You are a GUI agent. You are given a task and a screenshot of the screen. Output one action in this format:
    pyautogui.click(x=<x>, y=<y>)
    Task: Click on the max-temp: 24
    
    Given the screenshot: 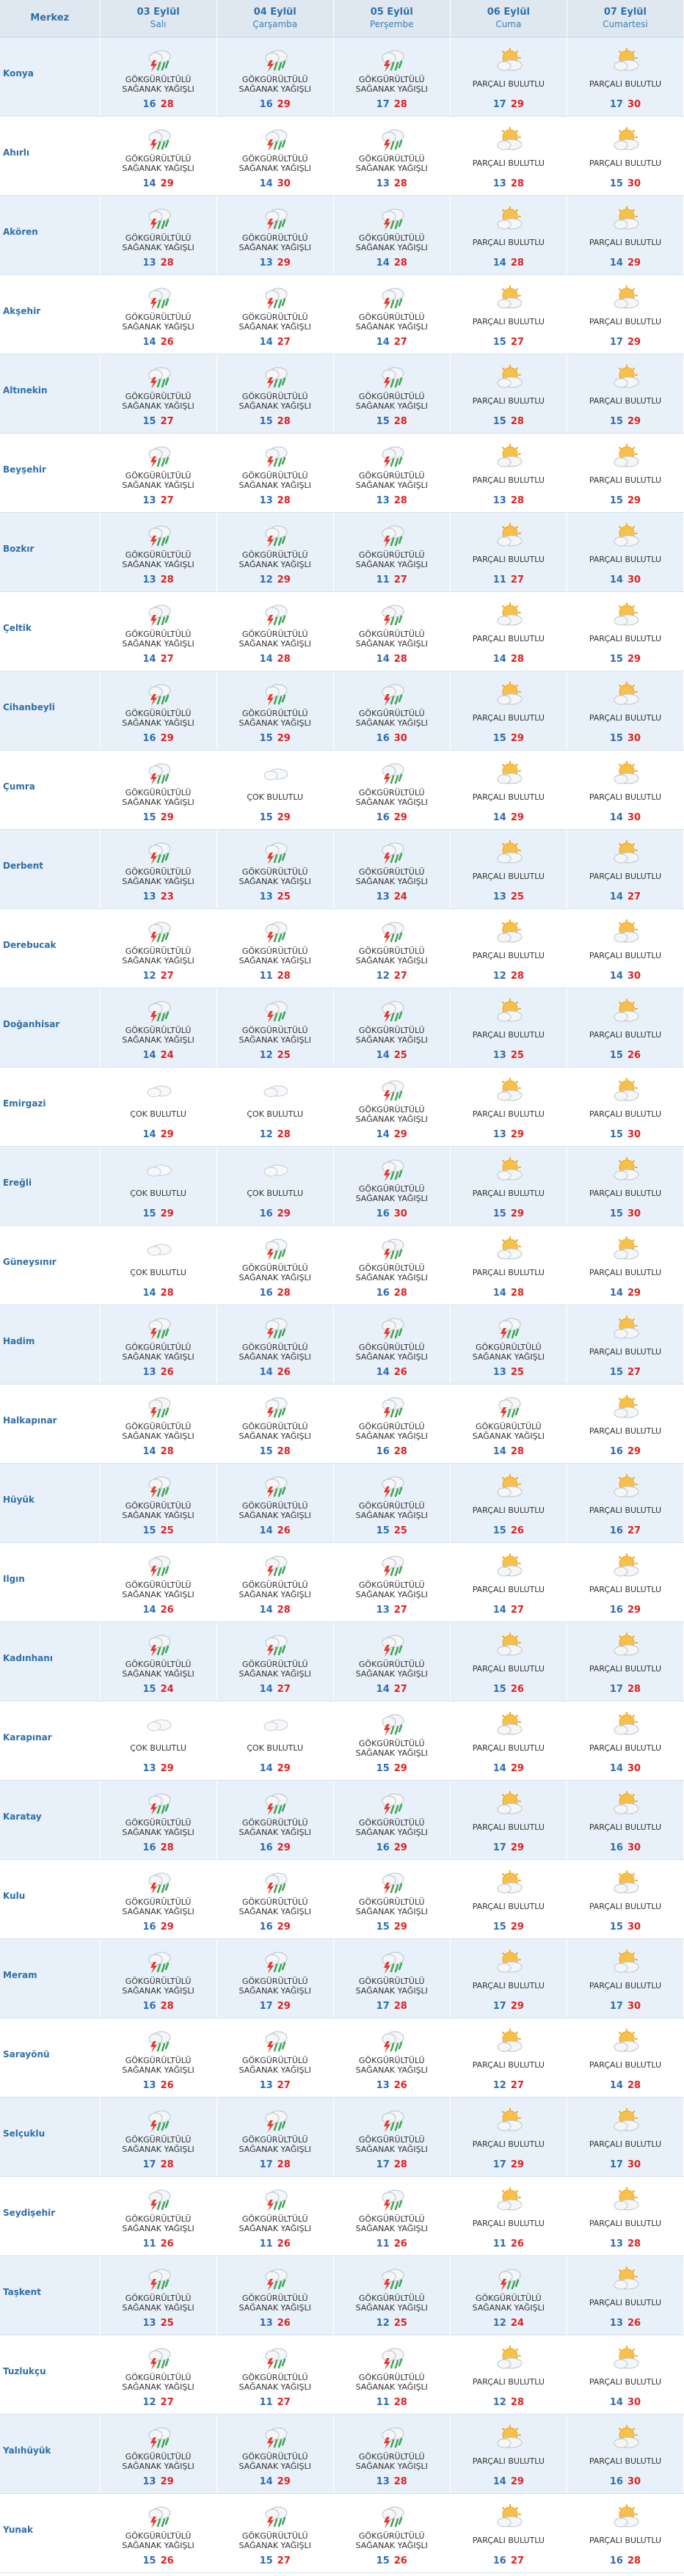 What is the action you would take?
    pyautogui.click(x=517, y=2323)
    